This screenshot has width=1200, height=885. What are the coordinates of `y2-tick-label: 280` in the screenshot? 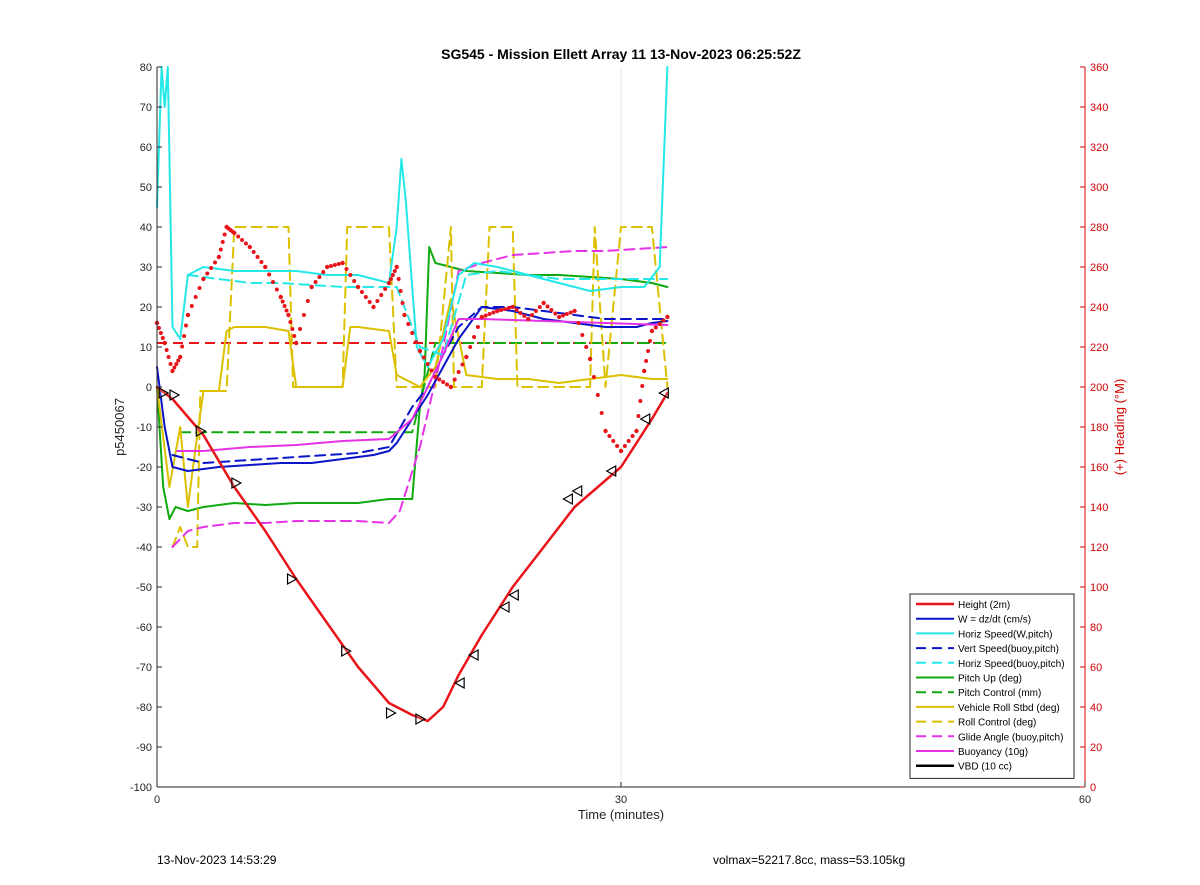 It's located at (1099, 228).